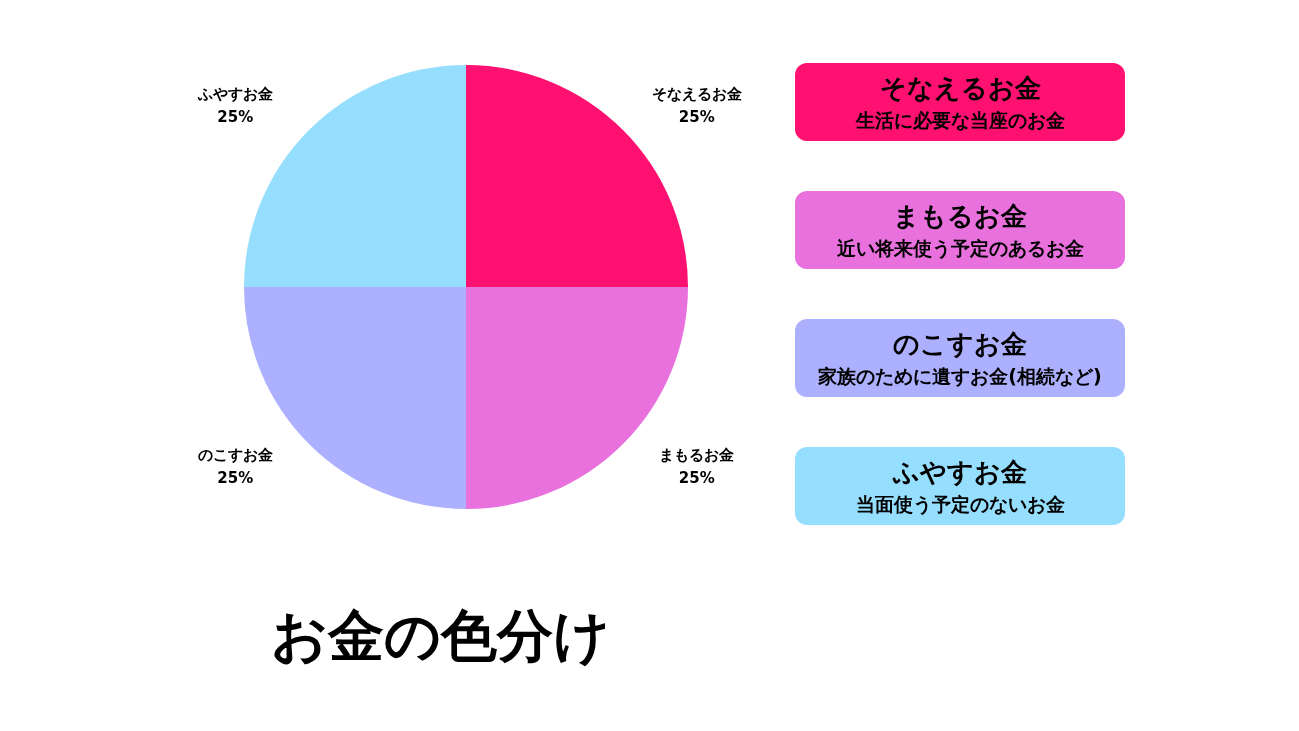 This screenshot has height=731, width=1299. What do you see at coordinates (960, 472) in the screenshot?
I see `category-label: ふやすお金` at bounding box center [960, 472].